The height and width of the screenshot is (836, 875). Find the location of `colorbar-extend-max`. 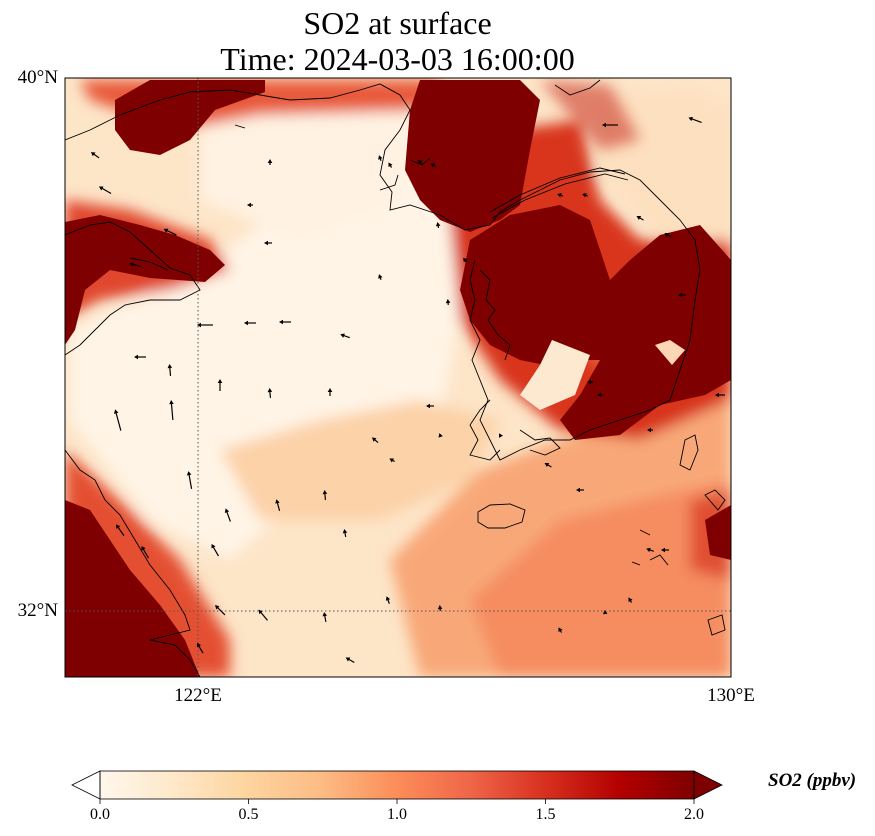

colorbar-extend-max is located at coordinates (708, 785).